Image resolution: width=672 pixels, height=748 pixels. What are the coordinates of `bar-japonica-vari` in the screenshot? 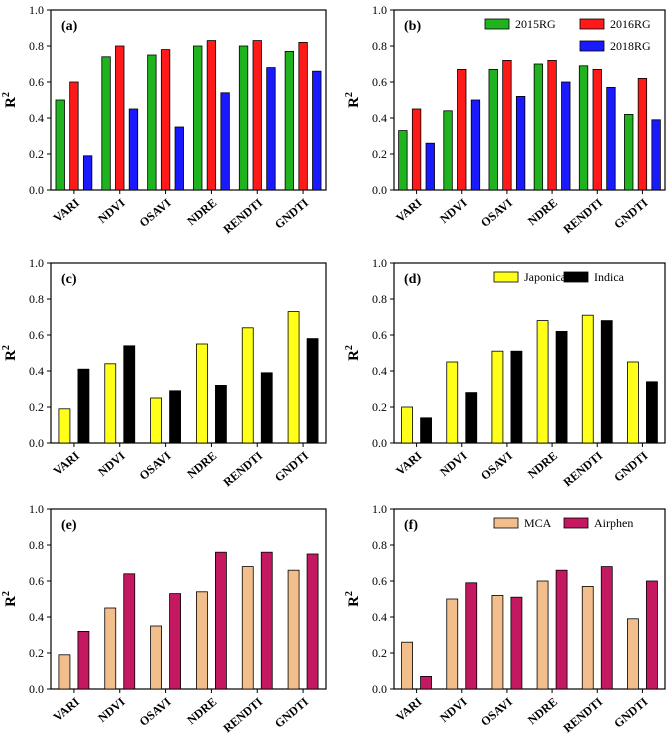 It's located at (407, 425).